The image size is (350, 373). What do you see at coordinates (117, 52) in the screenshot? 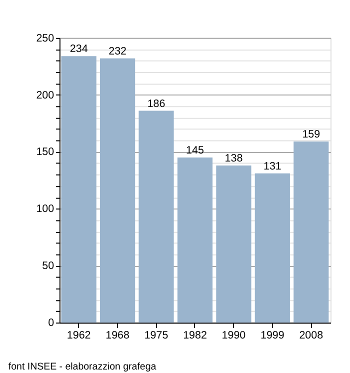
I see `data-label: 232` at bounding box center [117, 52].